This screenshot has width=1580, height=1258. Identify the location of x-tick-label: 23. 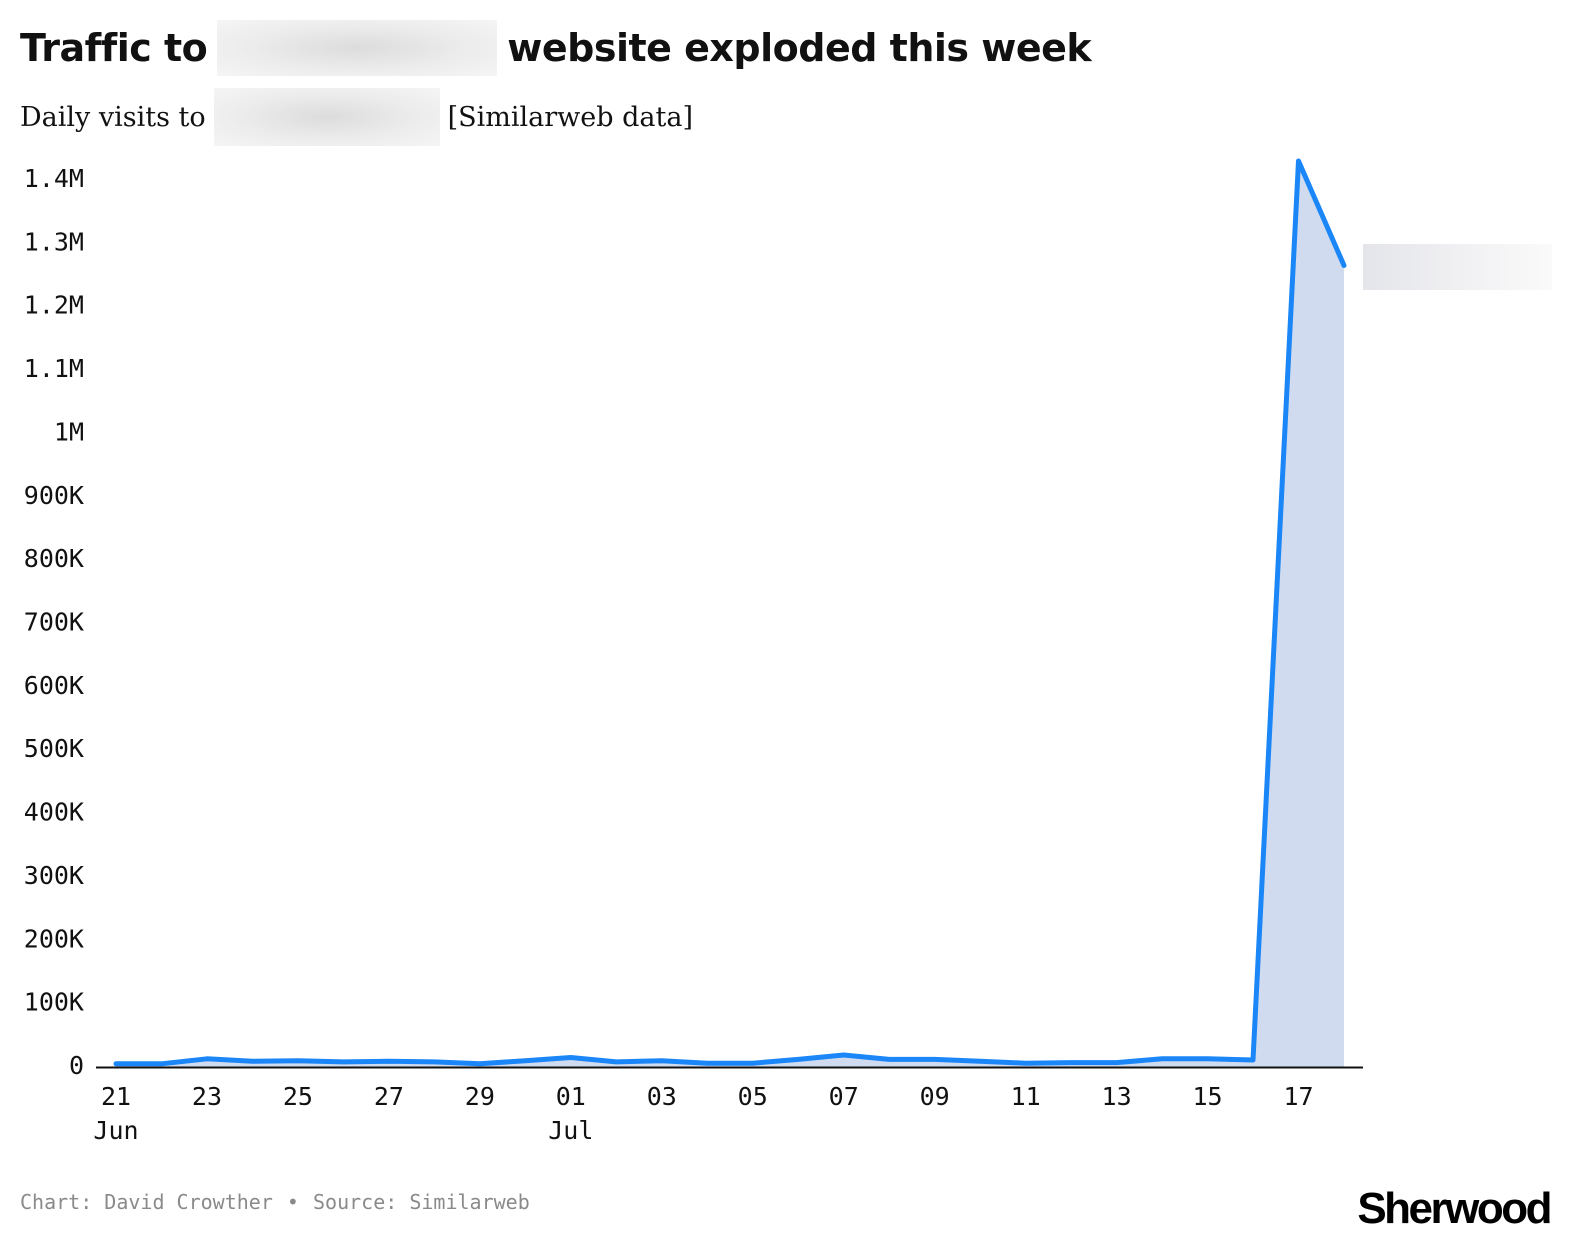
(207, 1096).